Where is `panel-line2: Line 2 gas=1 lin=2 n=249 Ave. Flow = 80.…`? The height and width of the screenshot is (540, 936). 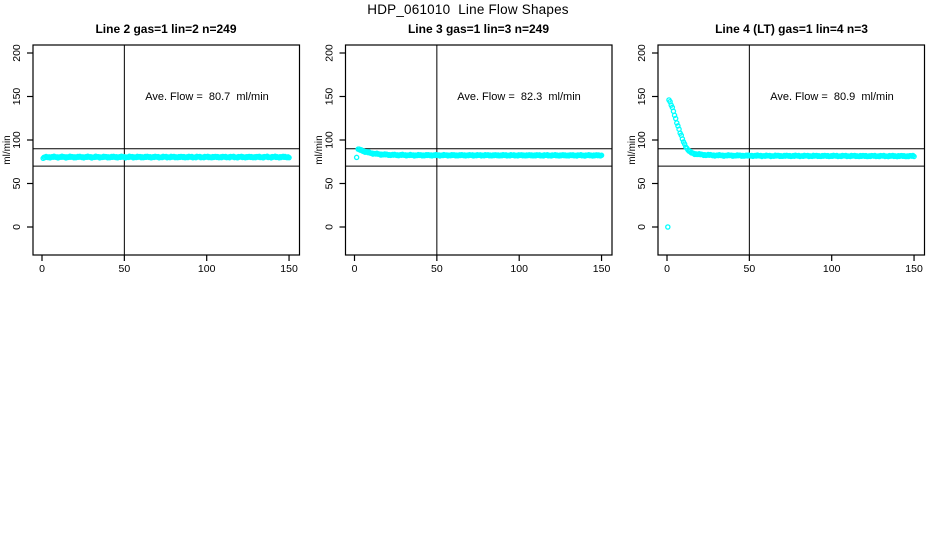 panel-line2: Line 2 gas=1 lin=2 n=249 Ave. Flow = 80.… is located at coordinates (151, 148).